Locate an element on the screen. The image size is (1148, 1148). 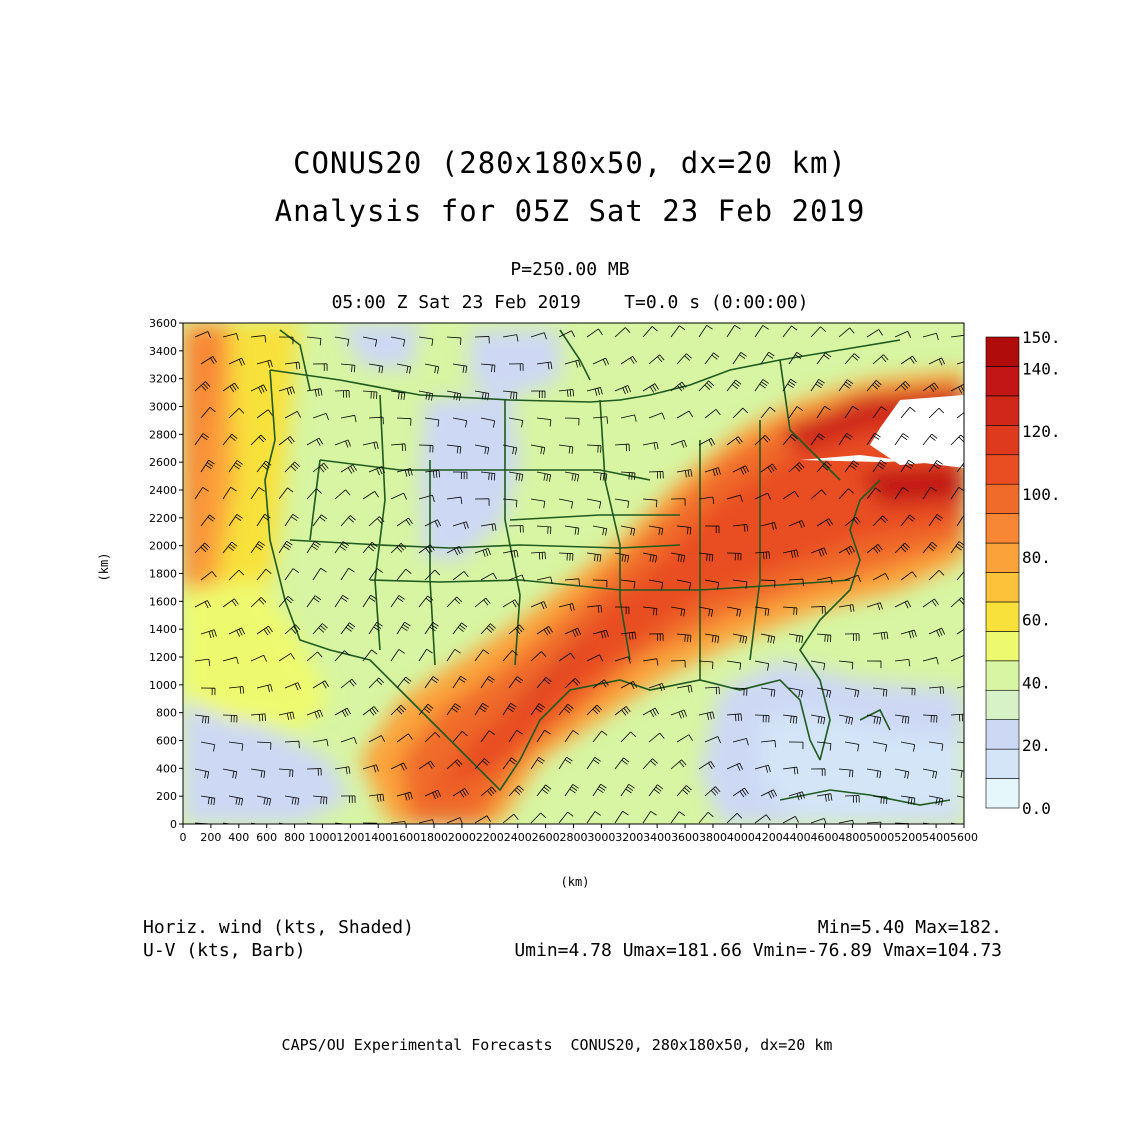
colorbar-label: 20. is located at coordinates (1036, 745).